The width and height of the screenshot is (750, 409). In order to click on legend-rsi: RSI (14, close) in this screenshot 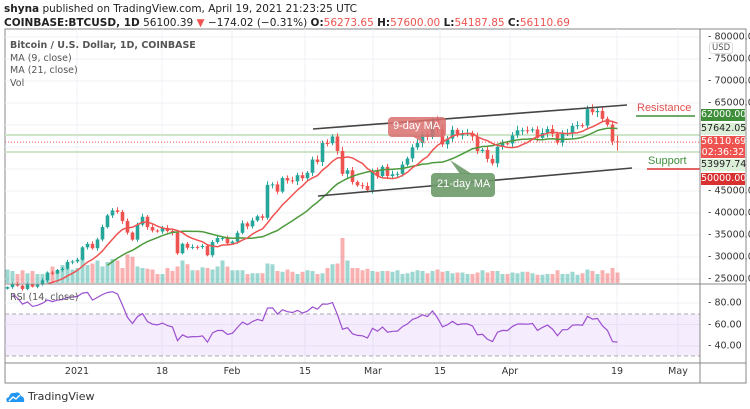, I will do `click(44, 297)`.